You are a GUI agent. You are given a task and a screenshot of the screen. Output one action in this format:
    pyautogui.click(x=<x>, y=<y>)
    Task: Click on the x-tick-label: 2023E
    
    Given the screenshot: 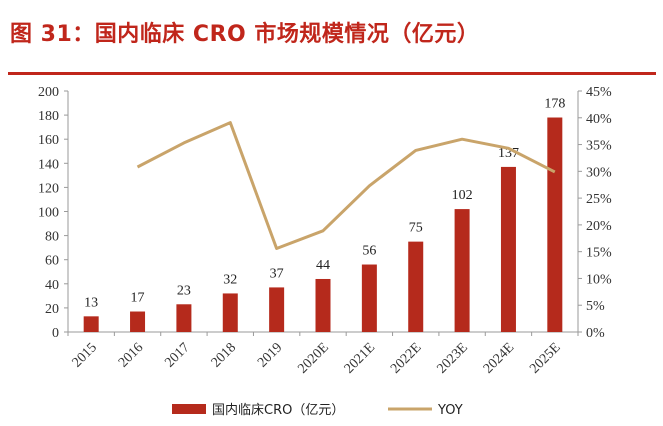 What is the action you would take?
    pyautogui.click(x=452, y=358)
    